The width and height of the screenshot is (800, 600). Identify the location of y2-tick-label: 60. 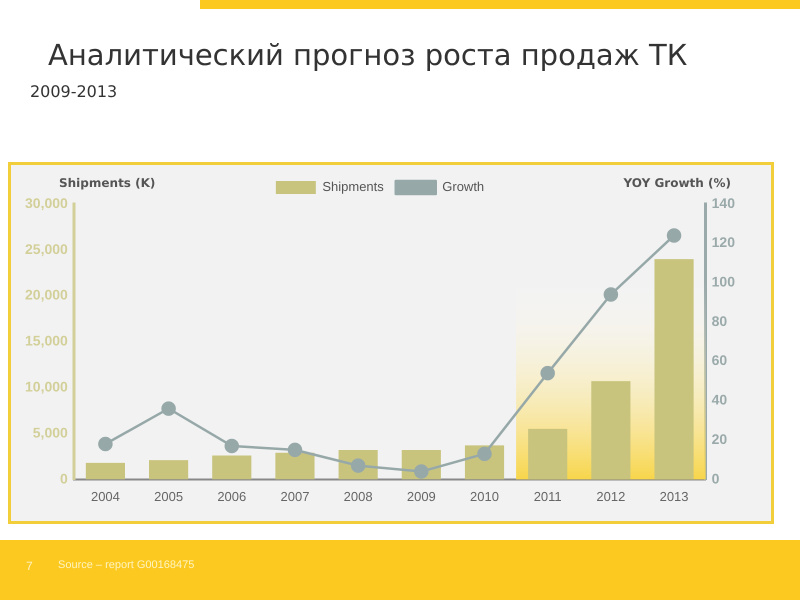
(720, 360).